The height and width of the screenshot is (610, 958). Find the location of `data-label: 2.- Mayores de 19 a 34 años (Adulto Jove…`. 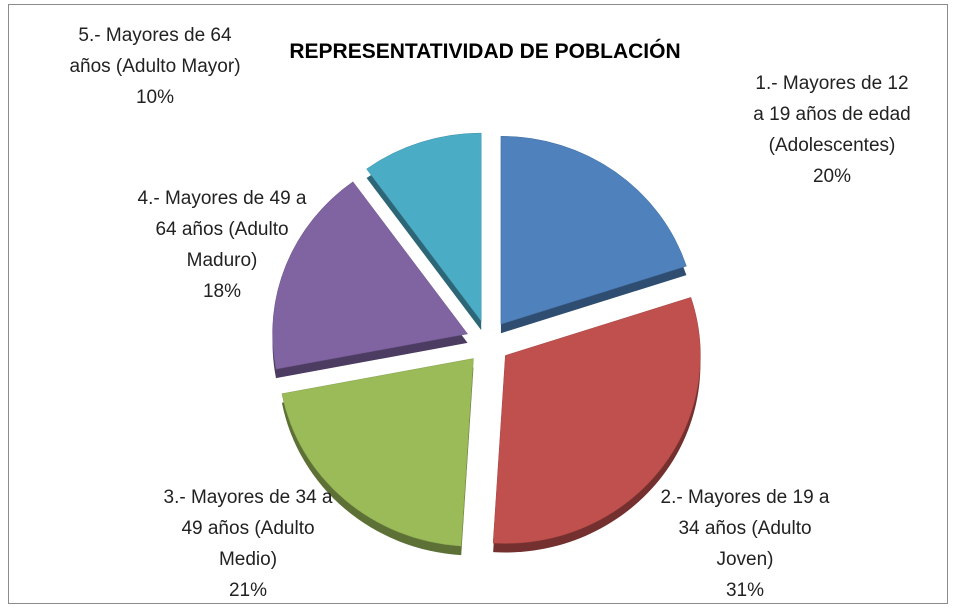

data-label: 2.- Mayores de 19 a 34 años (Adulto Jove… is located at coordinates (745, 544).